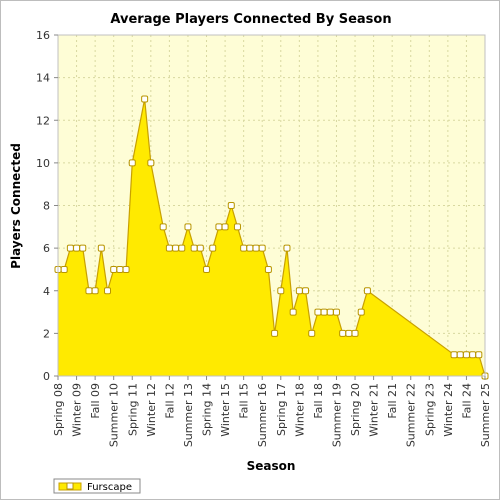 Image resolution: width=500 pixels, height=501 pixels. What do you see at coordinates (485, 415) in the screenshot?
I see `x-tick-label: Summer 25` at bounding box center [485, 415].